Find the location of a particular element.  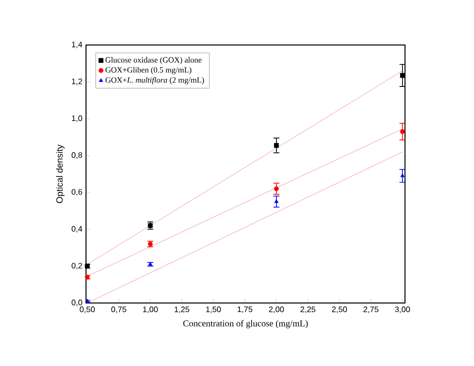

x-tick-label: 2,00 is located at coordinates (276, 310).